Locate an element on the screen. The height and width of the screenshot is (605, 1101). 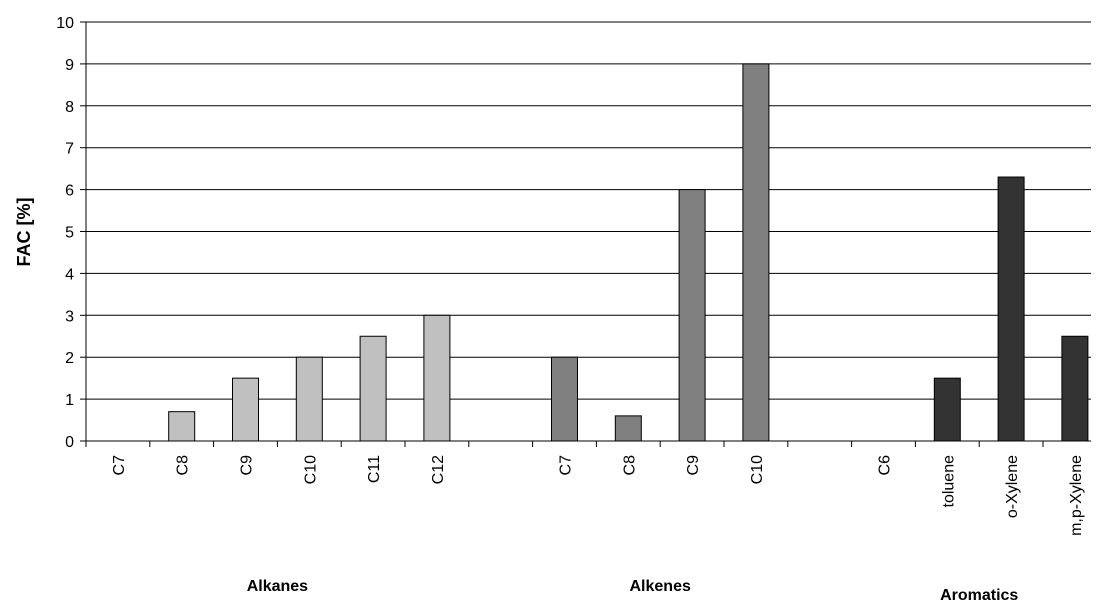
bar-alkenes-c9 is located at coordinates (692, 315).